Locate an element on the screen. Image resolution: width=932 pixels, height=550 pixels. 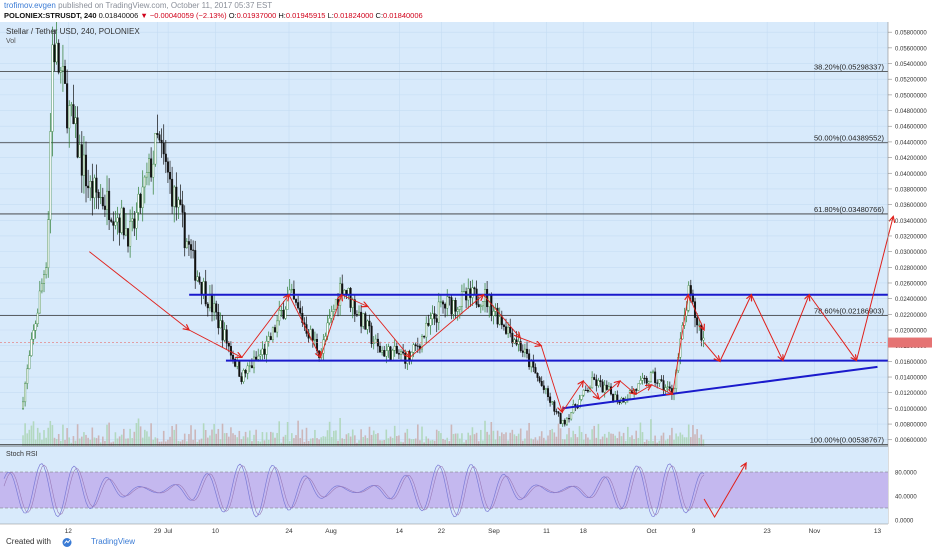
y-tick-label: 0.03800000 is located at coordinates (911, 190).